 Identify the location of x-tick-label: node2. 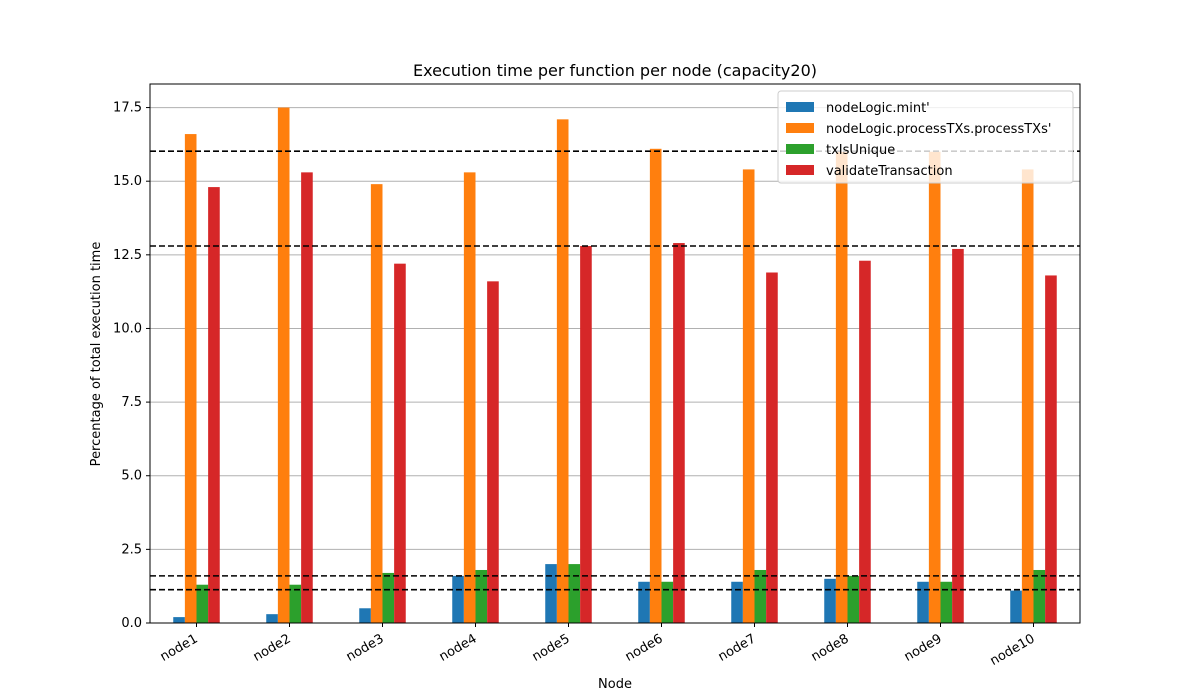
(272, 647).